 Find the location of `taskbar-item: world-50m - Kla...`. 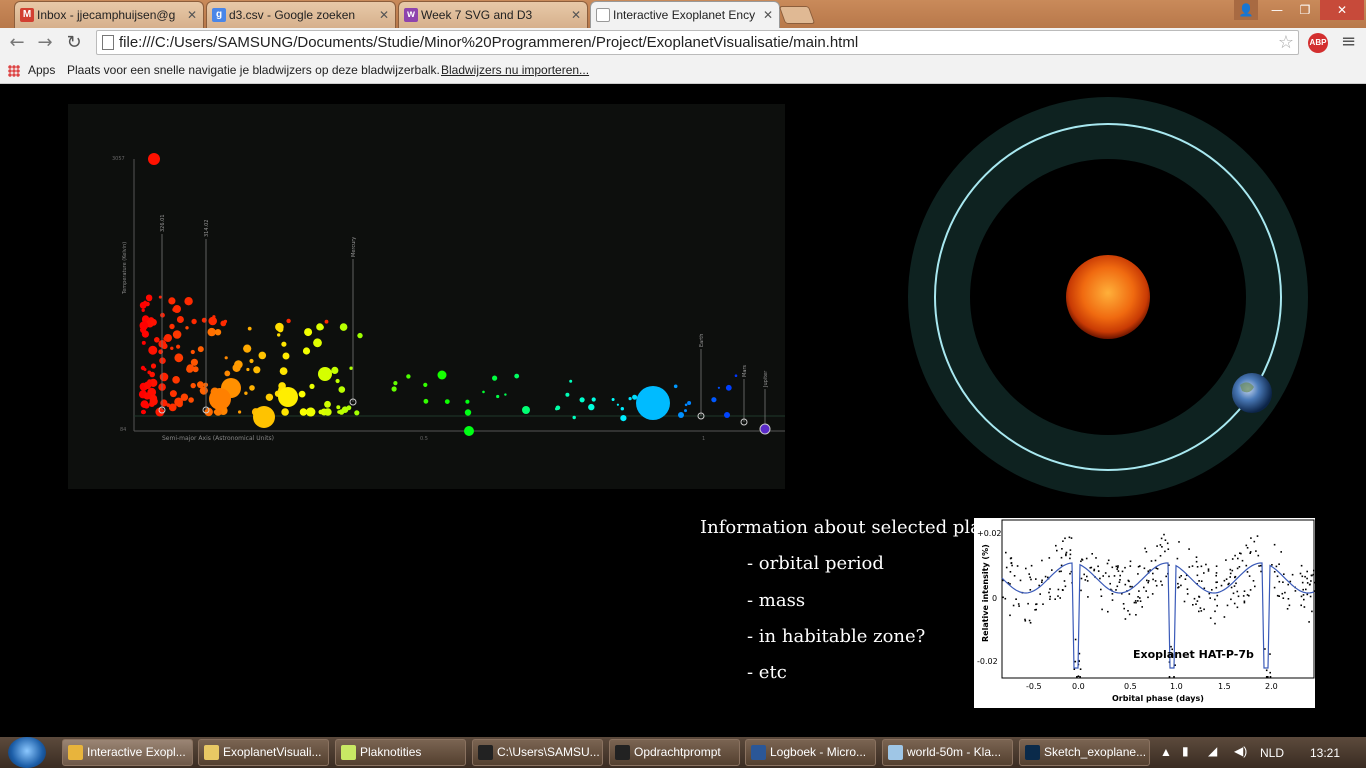

taskbar-item: world-50m - Kla... is located at coordinates (947, 752).